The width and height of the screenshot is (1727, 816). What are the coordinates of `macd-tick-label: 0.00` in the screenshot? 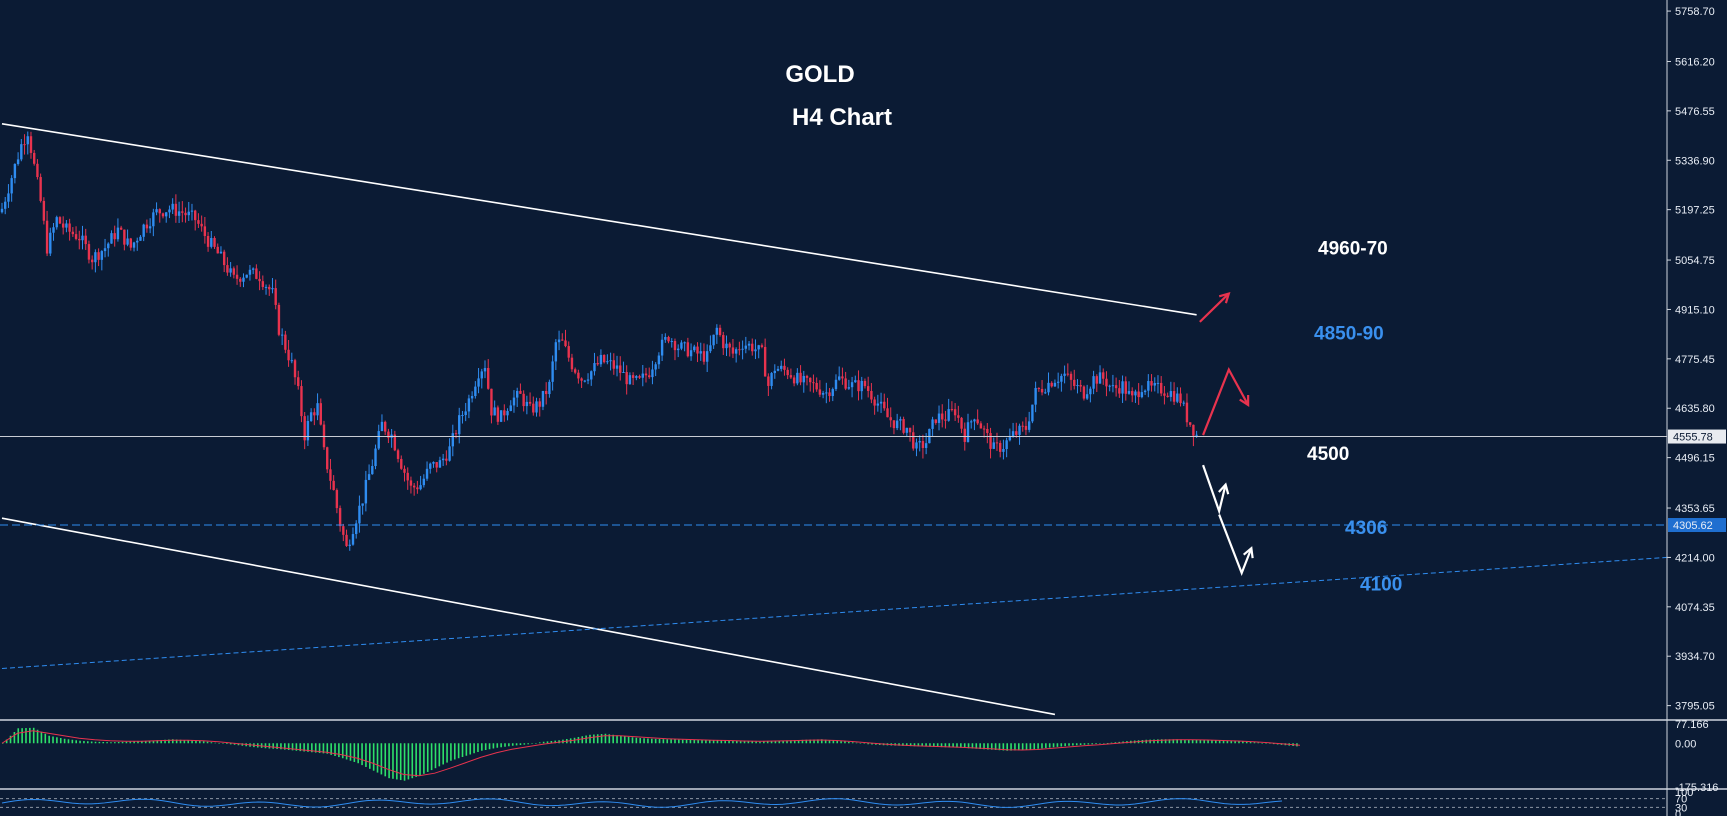 It's located at (1685, 744).